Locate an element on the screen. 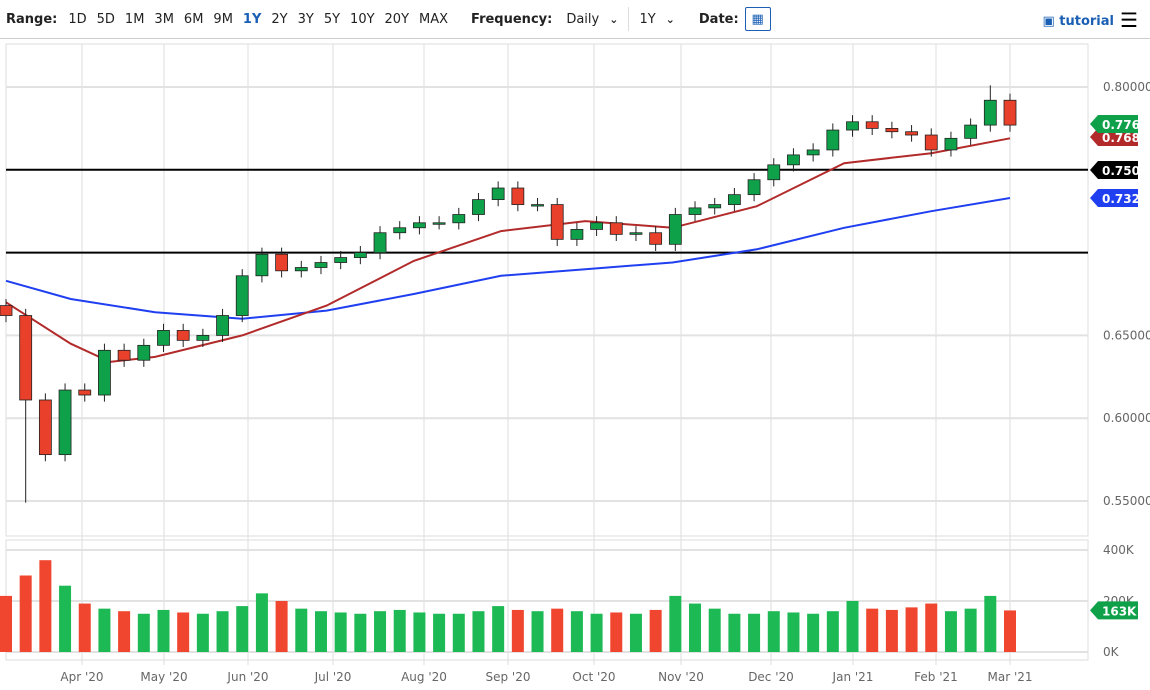 The width and height of the screenshot is (1150, 690). range-3m: 3M is located at coordinates (164, 19).